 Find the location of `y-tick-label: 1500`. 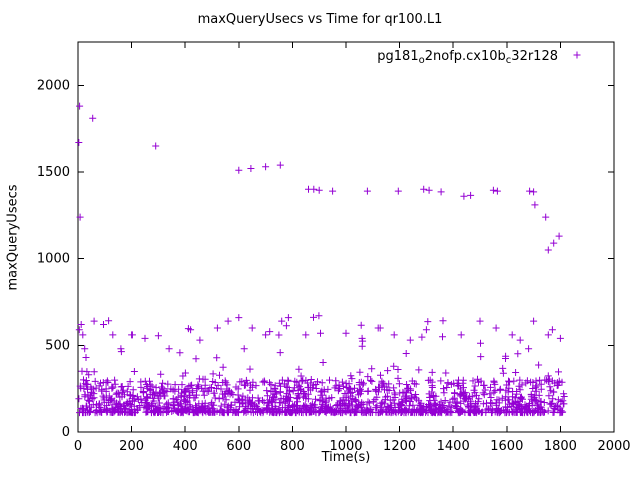

y-tick-label: 1500 is located at coordinates (53, 172).